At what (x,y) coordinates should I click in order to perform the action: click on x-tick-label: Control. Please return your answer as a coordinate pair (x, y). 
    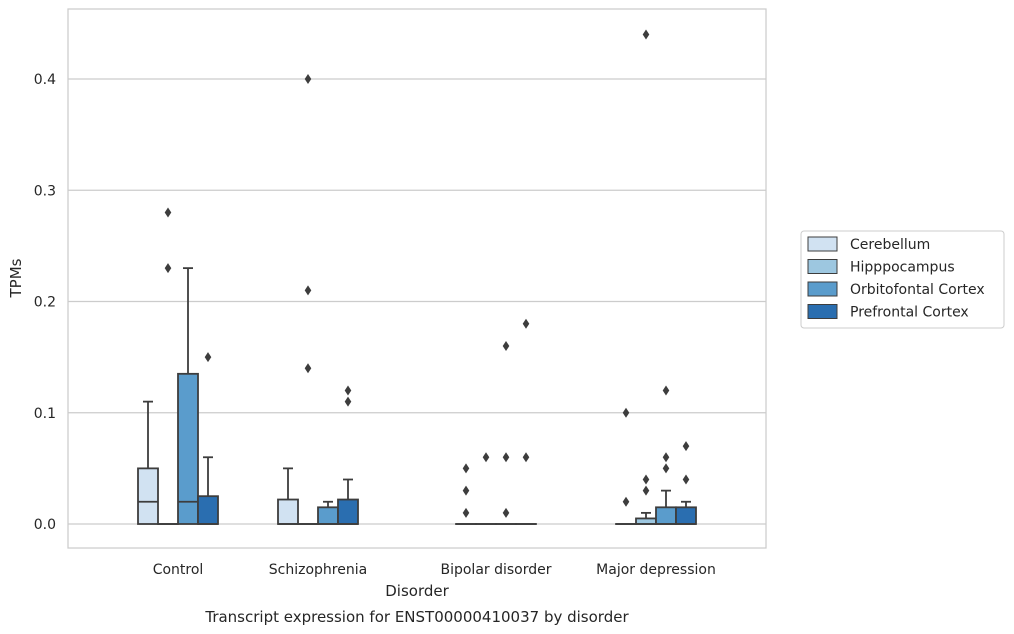
    Looking at the image, I should click on (178, 570).